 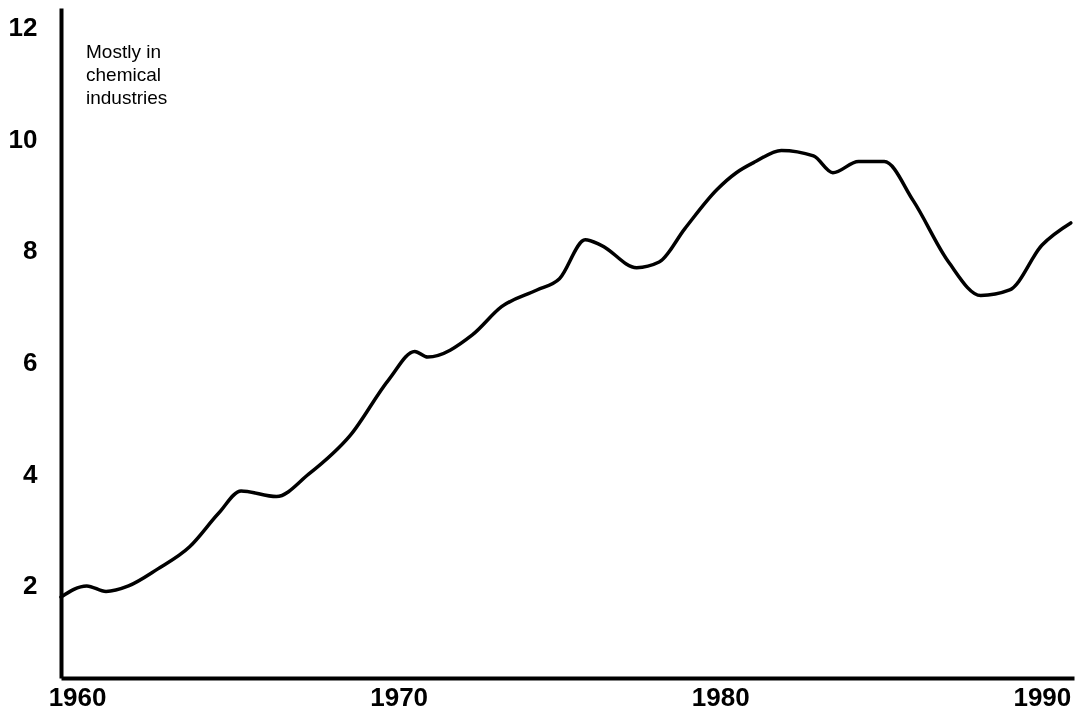 I want to click on x-tick-label: 1960, so click(x=77, y=696).